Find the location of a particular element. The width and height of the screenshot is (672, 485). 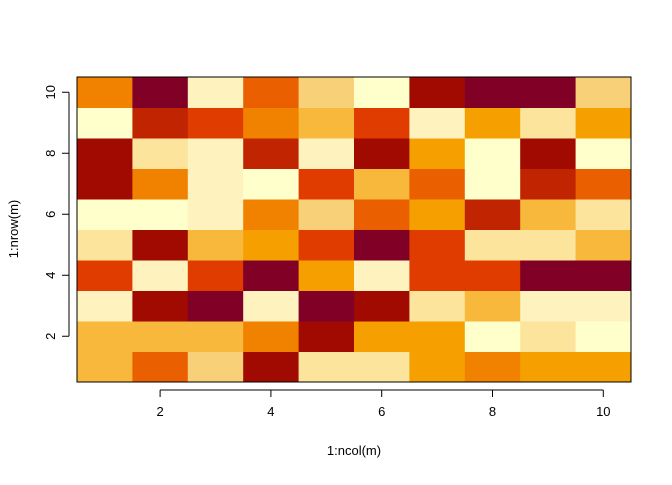

y-tick-label: 4 is located at coordinates (50, 275).